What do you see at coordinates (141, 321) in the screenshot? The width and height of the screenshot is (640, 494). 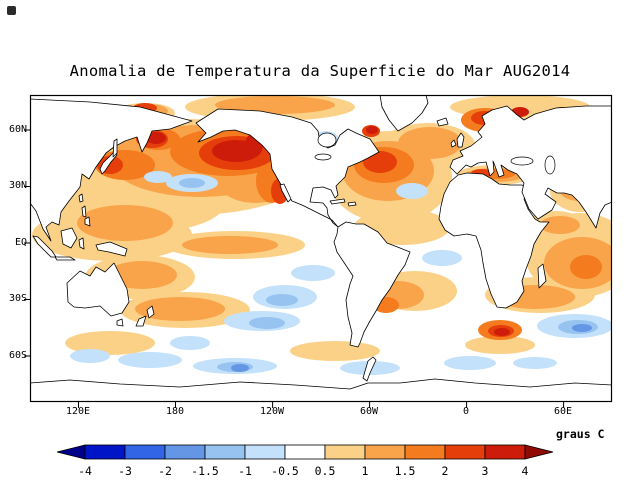 I see `new-zealand-south` at bounding box center [141, 321].